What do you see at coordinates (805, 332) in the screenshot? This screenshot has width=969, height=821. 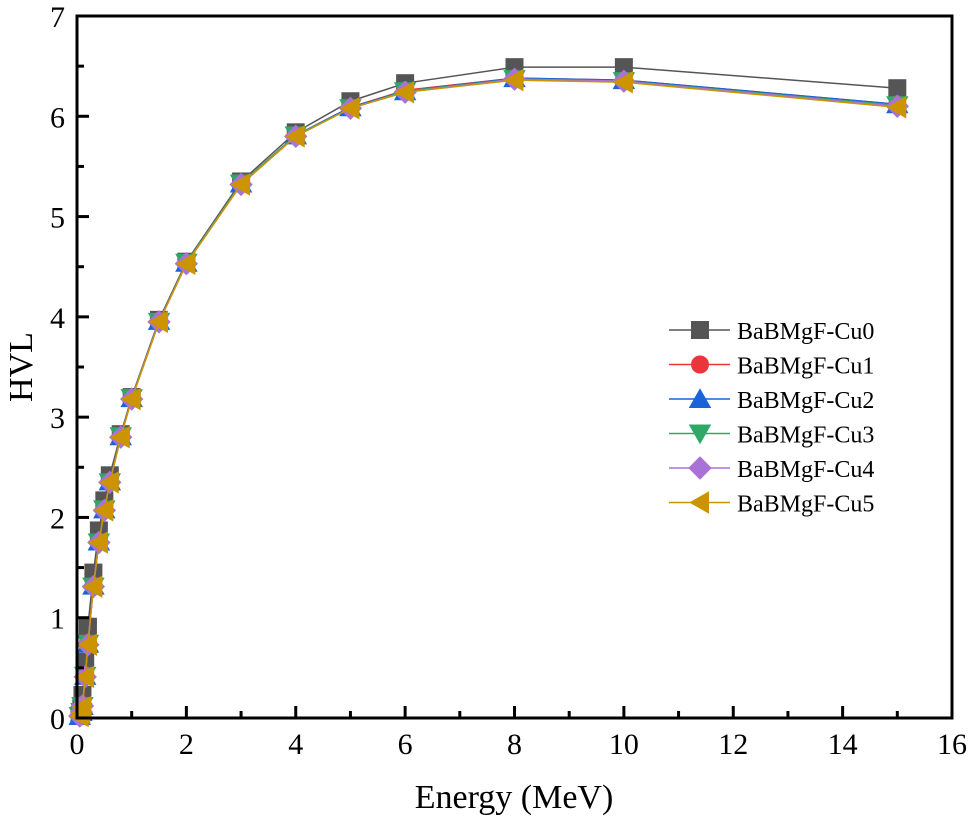 I see `legend-label: BaBMgF-Cu0` at bounding box center [805, 332].